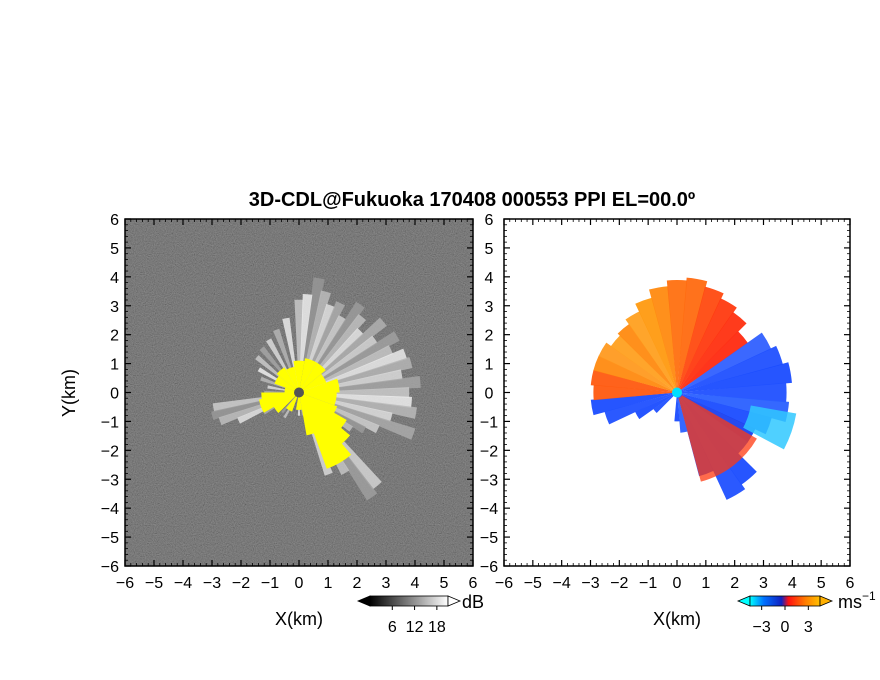  Describe the element at coordinates (299, 583) in the screenshot. I see `x-tick-label: 0` at that location.